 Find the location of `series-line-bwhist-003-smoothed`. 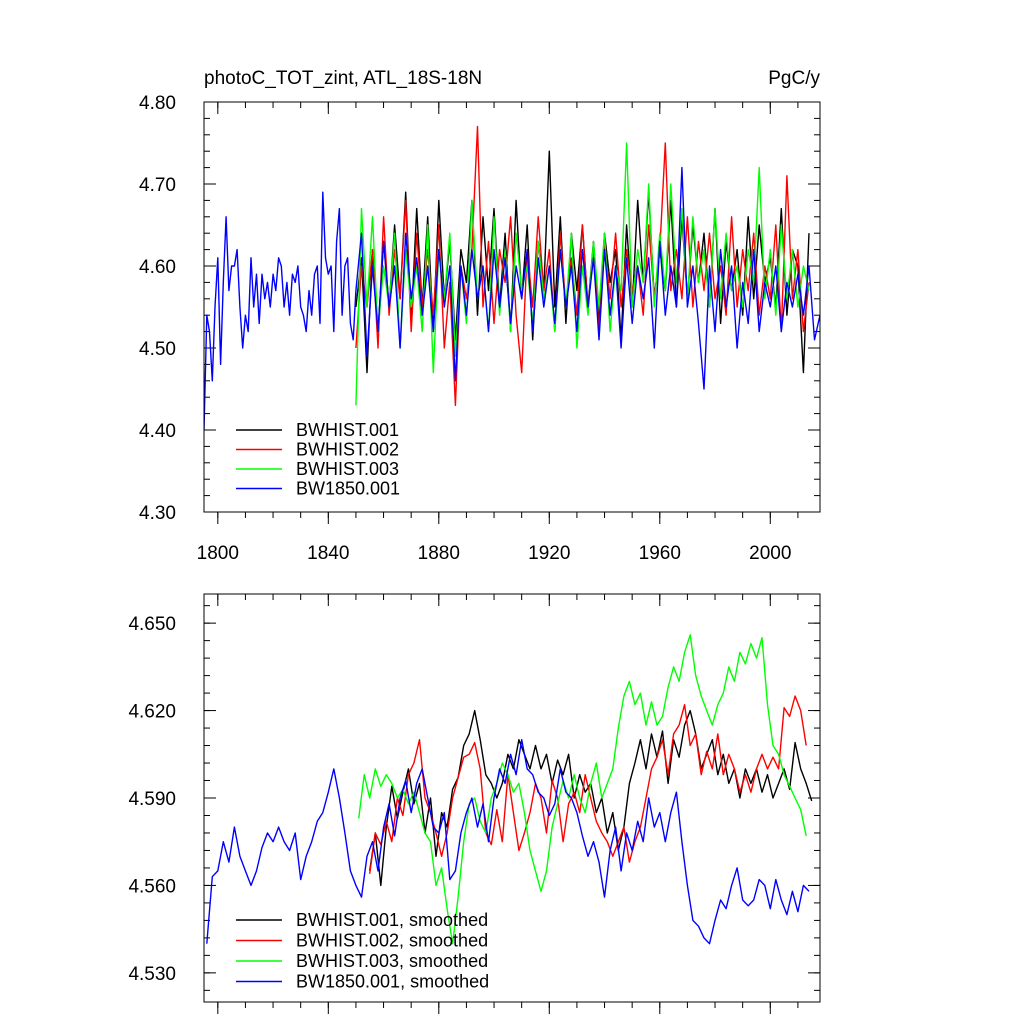

series-line-bwhist-003-smoothed is located at coordinates (582, 789).